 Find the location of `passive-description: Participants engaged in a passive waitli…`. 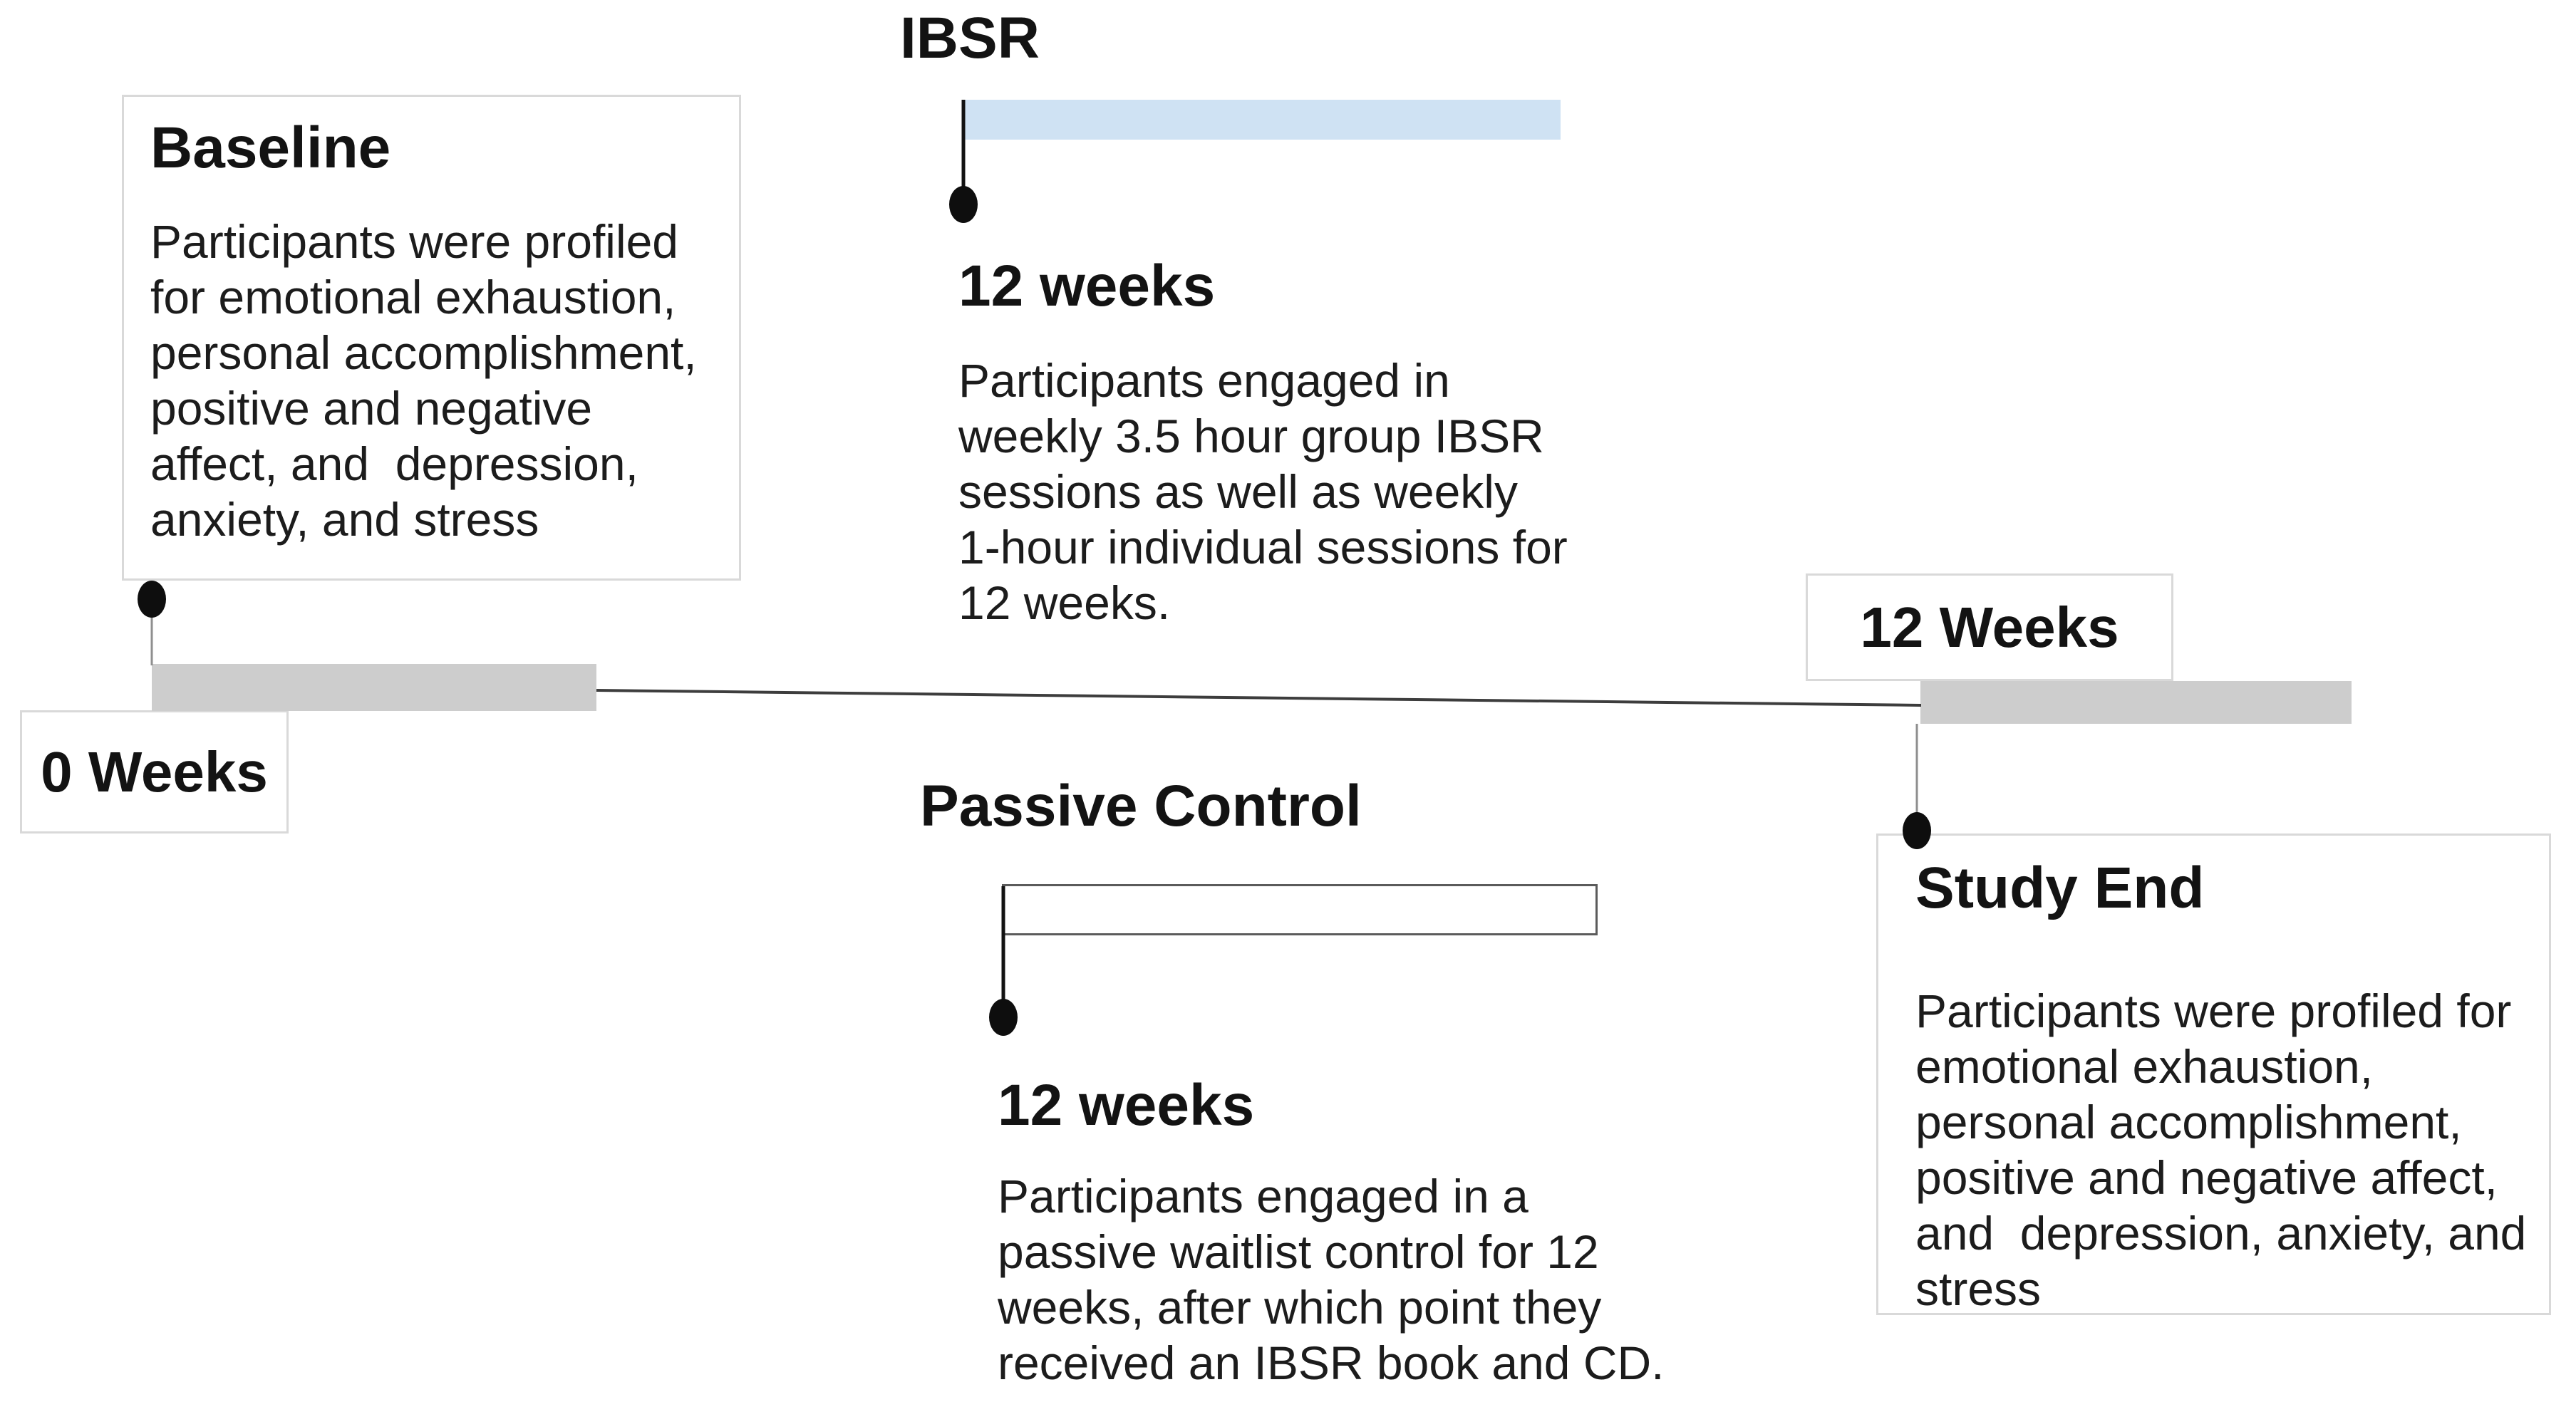

passive-description: Participants engaged in a passive waitli… is located at coordinates (1332, 1279).